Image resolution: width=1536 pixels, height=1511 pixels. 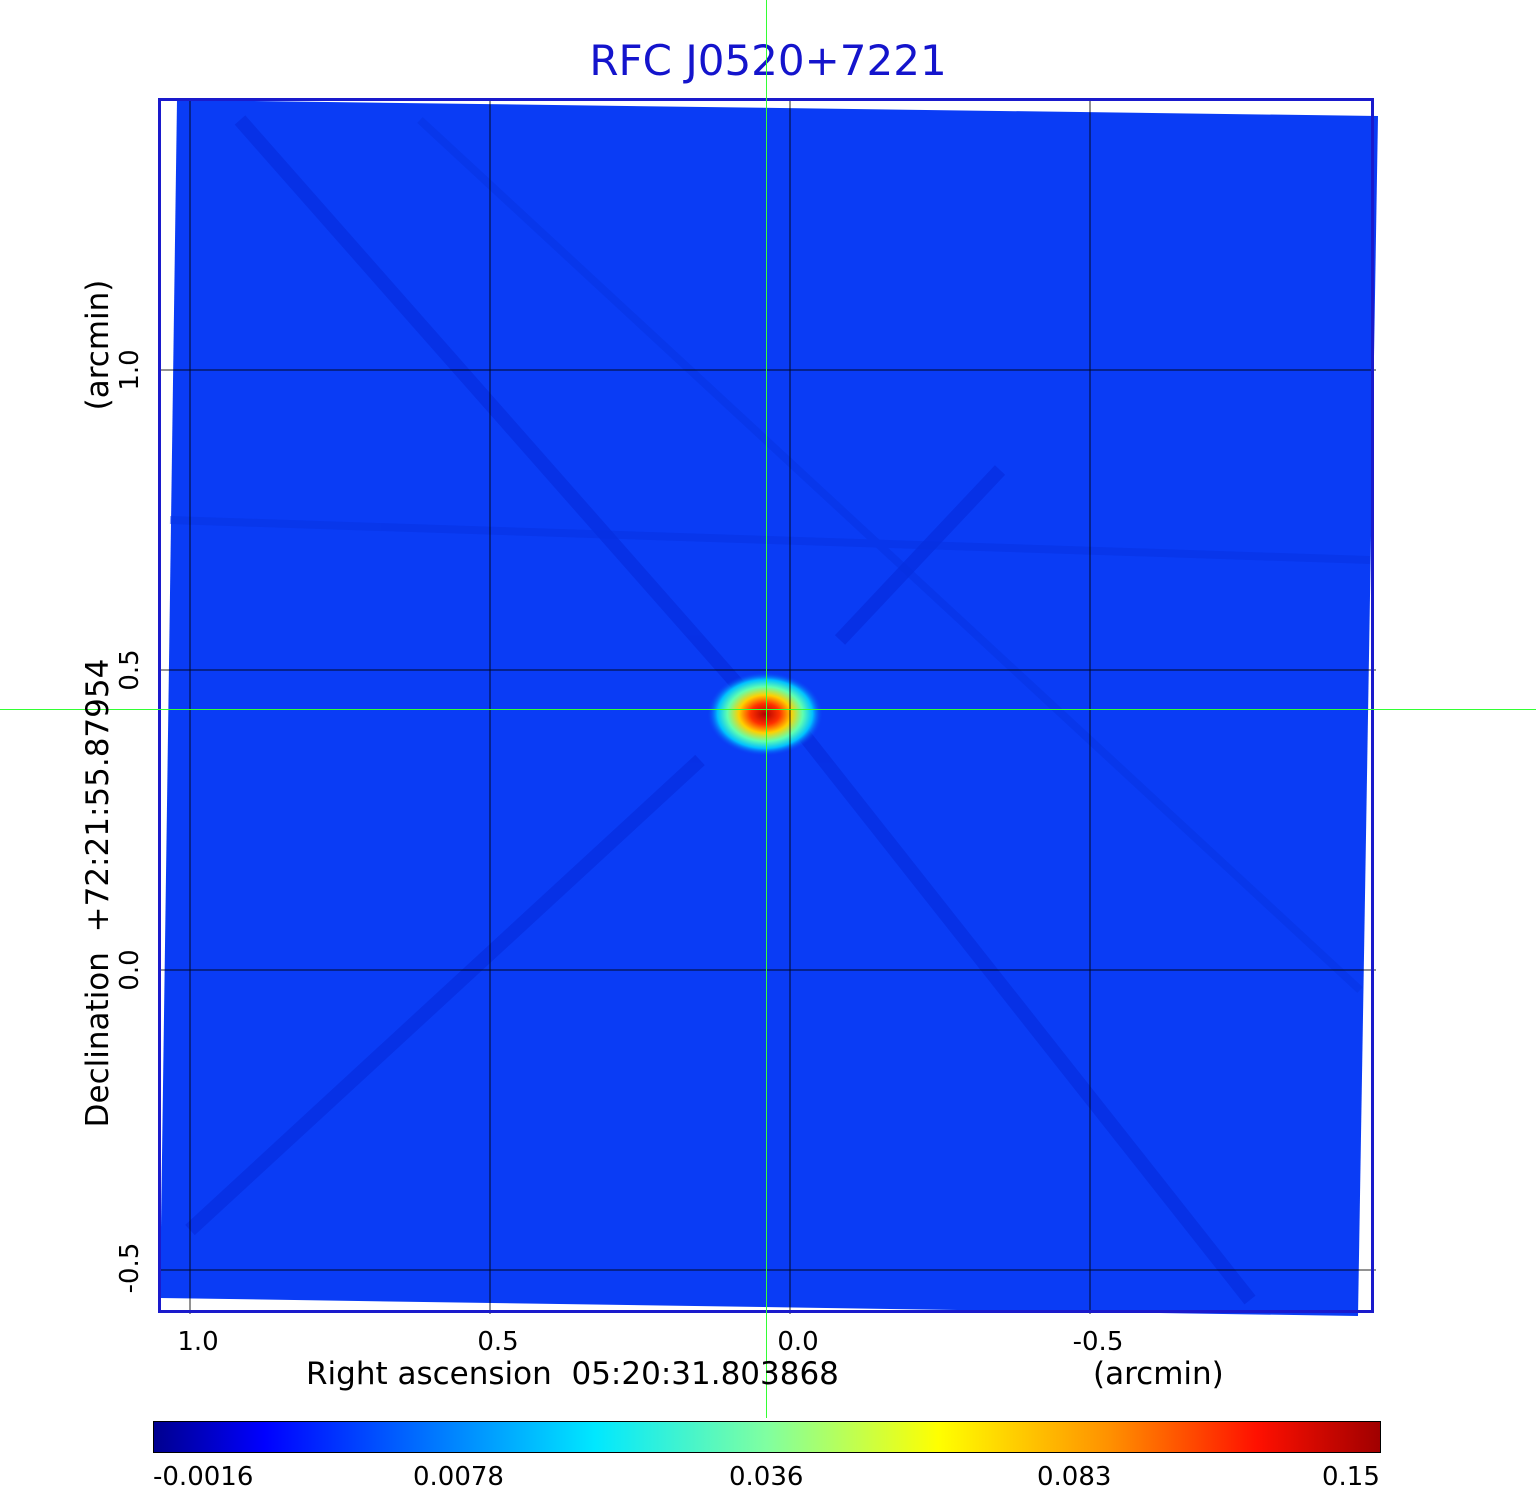 I want to click on y-axis-label: Declination +72:21:55.87954, so click(x=98, y=893).